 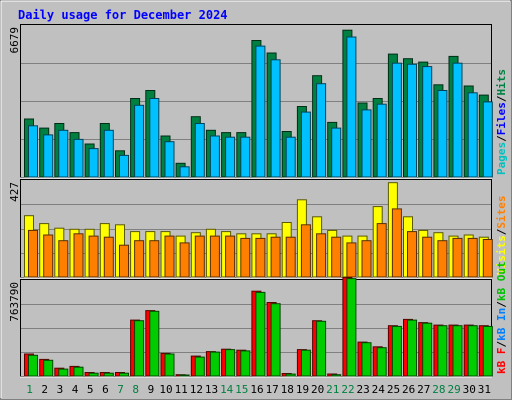 I want to click on x-tick-label-day-5: 5, so click(x=90, y=389).